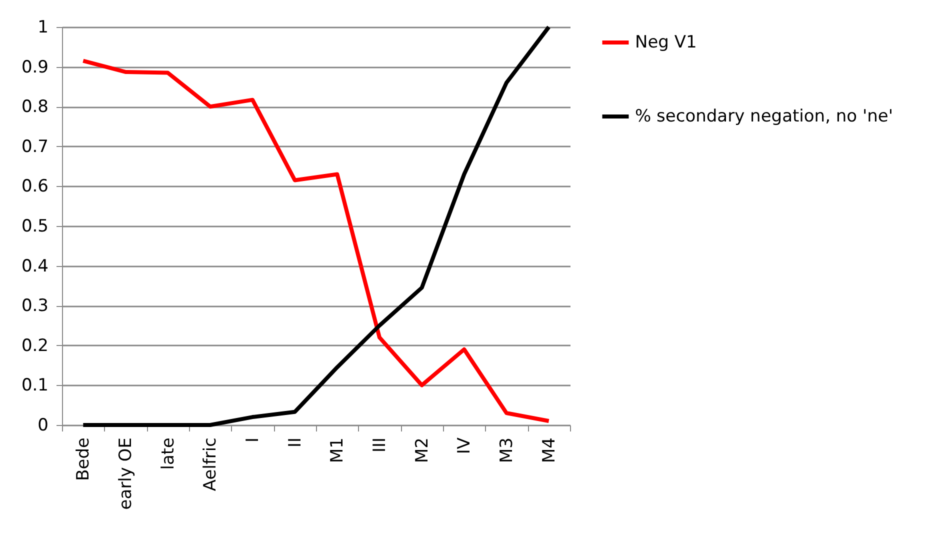 The image size is (934, 538). Describe the element at coordinates (210, 465) in the screenshot. I see `x-tick-label: Aelfric` at that location.